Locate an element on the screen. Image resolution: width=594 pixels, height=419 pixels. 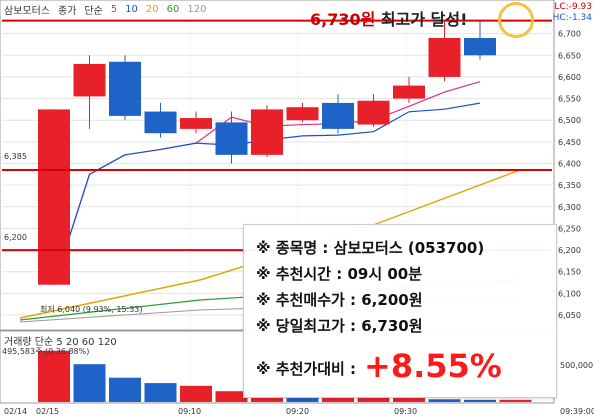
ma-10-label: 10 is located at coordinates (131, 9).